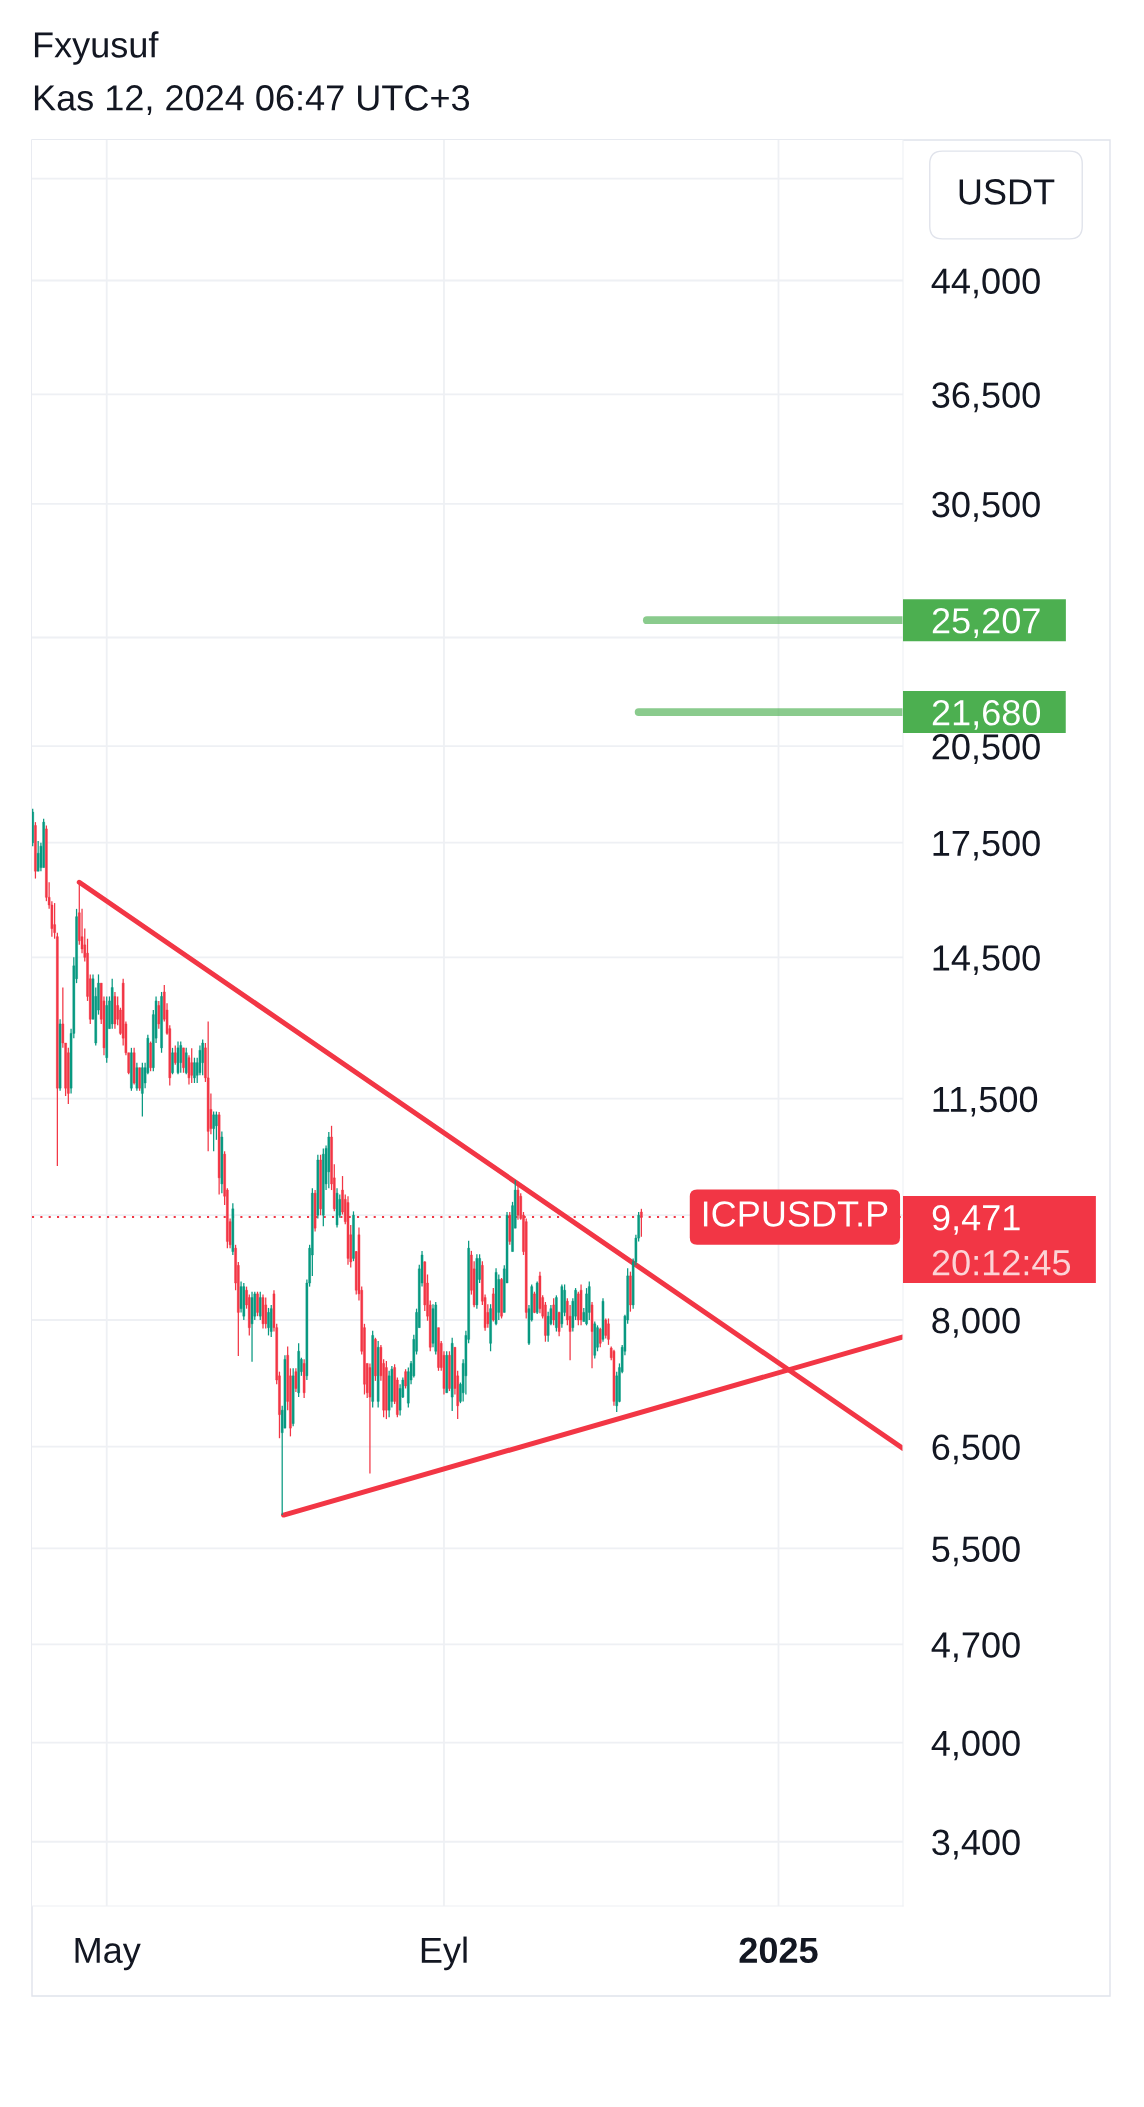  What do you see at coordinates (976, 1449) in the screenshot?
I see `y-tick-label: 6,500` at bounding box center [976, 1449].